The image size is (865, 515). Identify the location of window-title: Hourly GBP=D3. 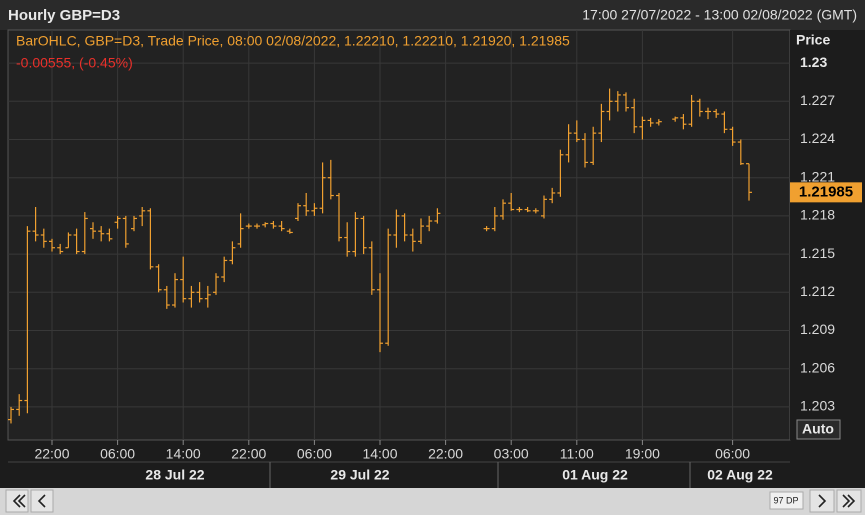
(64, 15).